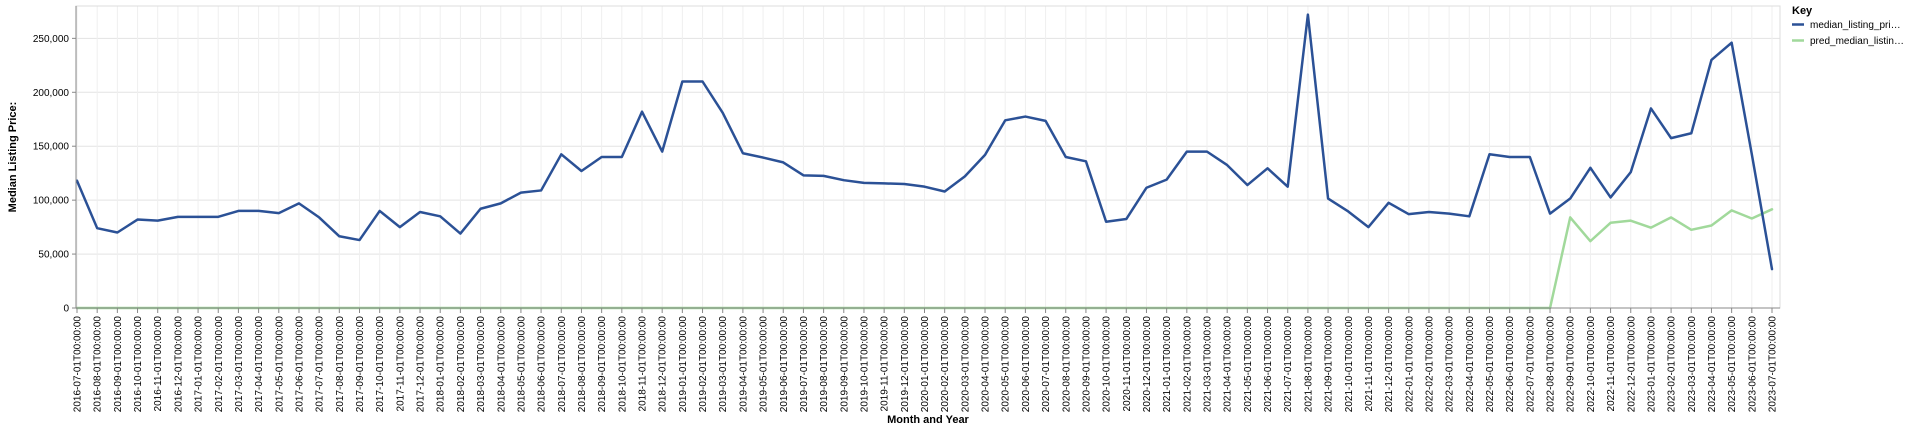  Describe the element at coordinates (259, 364) in the screenshot. I see `x-tick-label: 2017-04-01T00:00:00` at that location.